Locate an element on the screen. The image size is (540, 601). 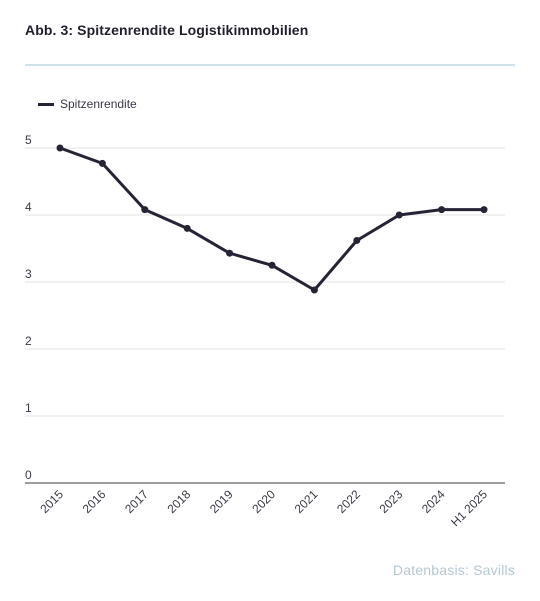
x-tick-label-2021: 2021 is located at coordinates (306, 501).